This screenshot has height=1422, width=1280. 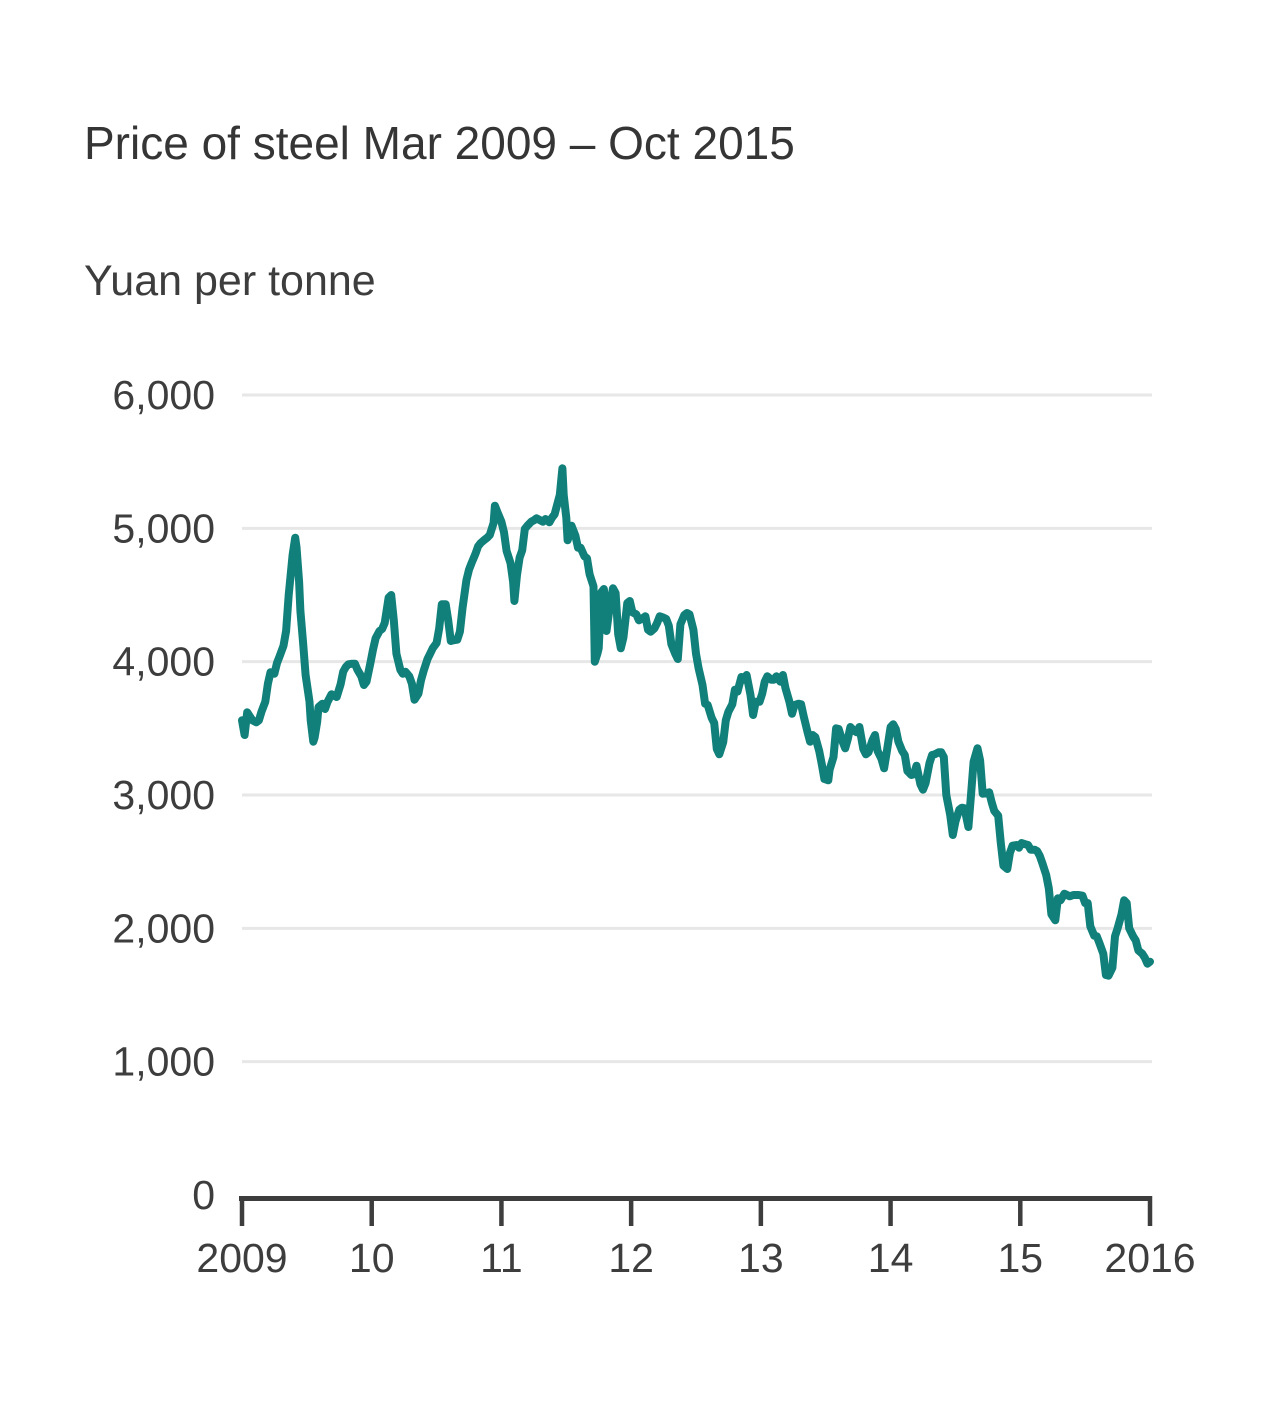 I want to click on x-tick-label-15: 15, so click(x=1020, y=1258).